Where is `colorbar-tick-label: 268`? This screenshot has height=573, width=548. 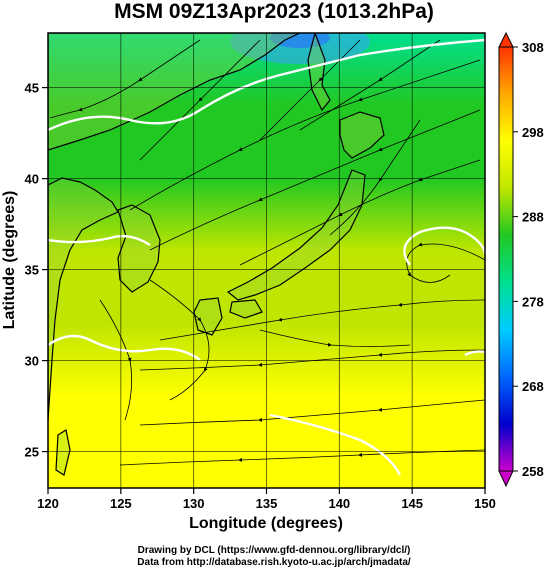 colorbar-tick-label: 268 is located at coordinates (533, 386).